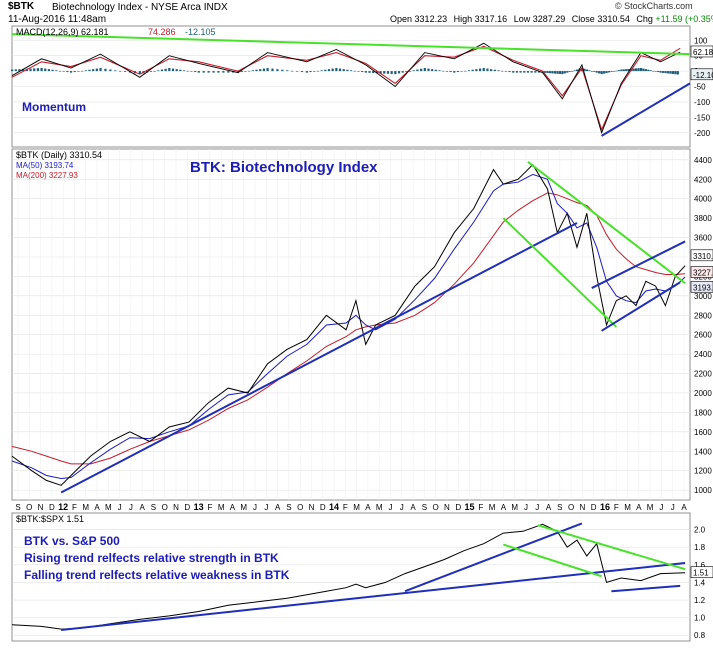 This screenshot has height=652, width=713. What do you see at coordinates (45, 165) in the screenshot?
I see `ma50-legend: MA(50) 3193.74` at bounding box center [45, 165].